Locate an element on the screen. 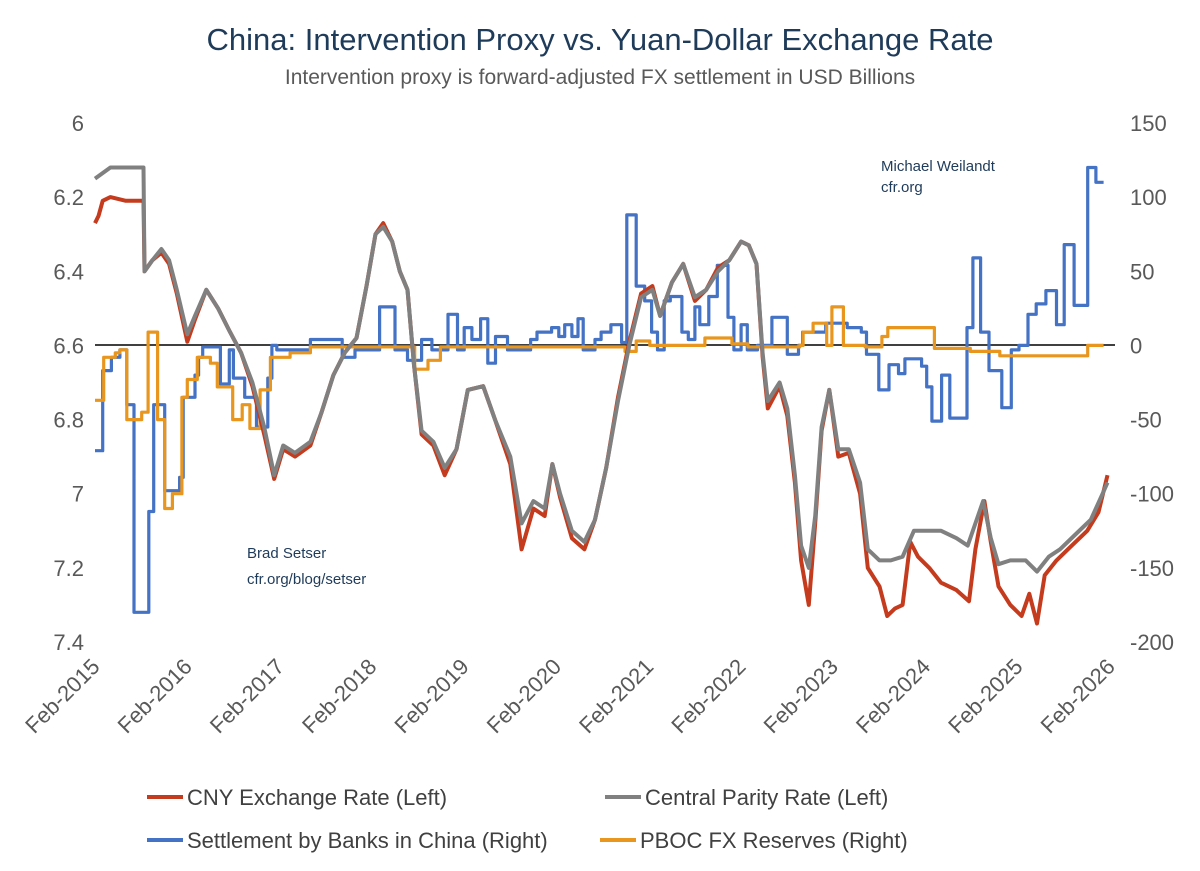 This screenshot has width=1200, height=871. annotation-cfr: cfr.org is located at coordinates (902, 187).